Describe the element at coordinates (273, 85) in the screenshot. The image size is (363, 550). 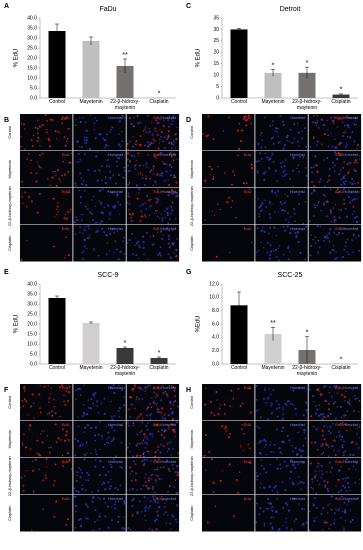
I see `bar` at that location.